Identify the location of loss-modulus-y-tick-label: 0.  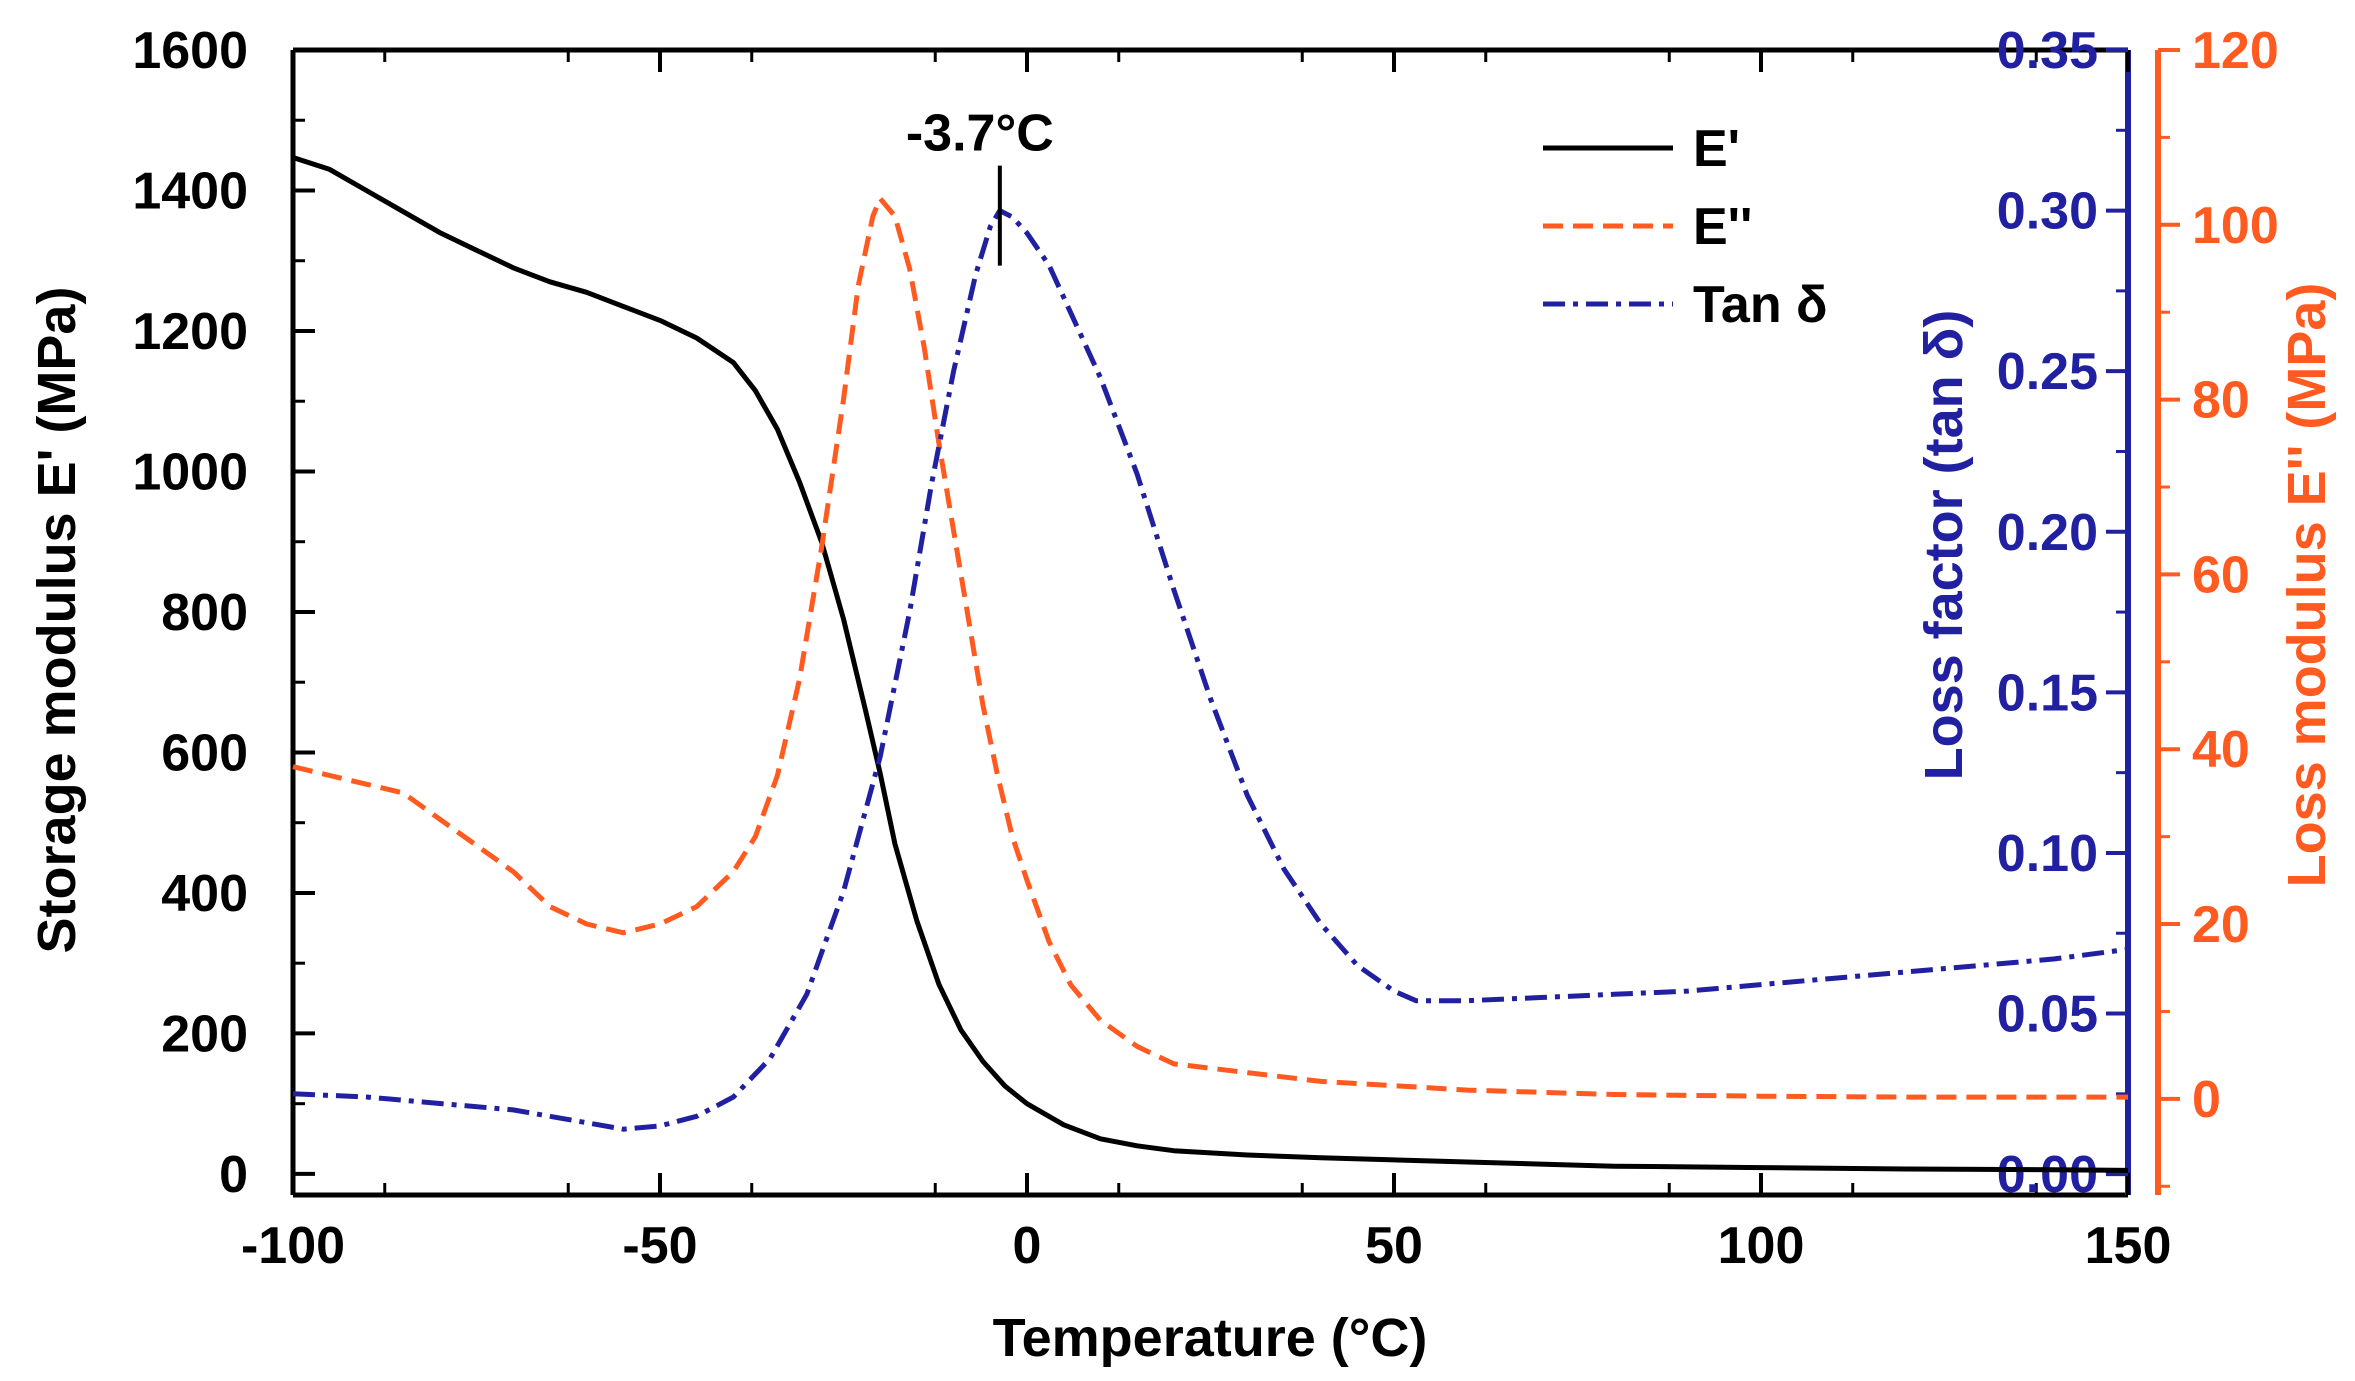
(2206, 1100).